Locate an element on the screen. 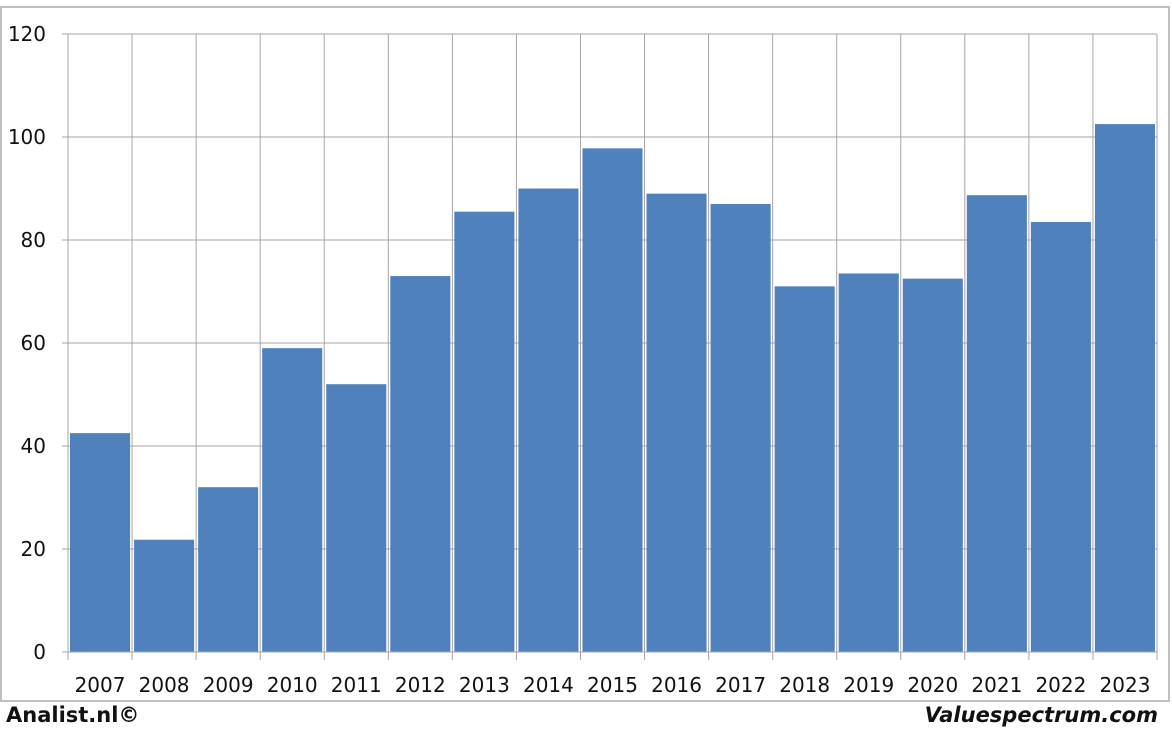 This screenshot has height=734, width=1172. bar-2018 is located at coordinates (804, 469).